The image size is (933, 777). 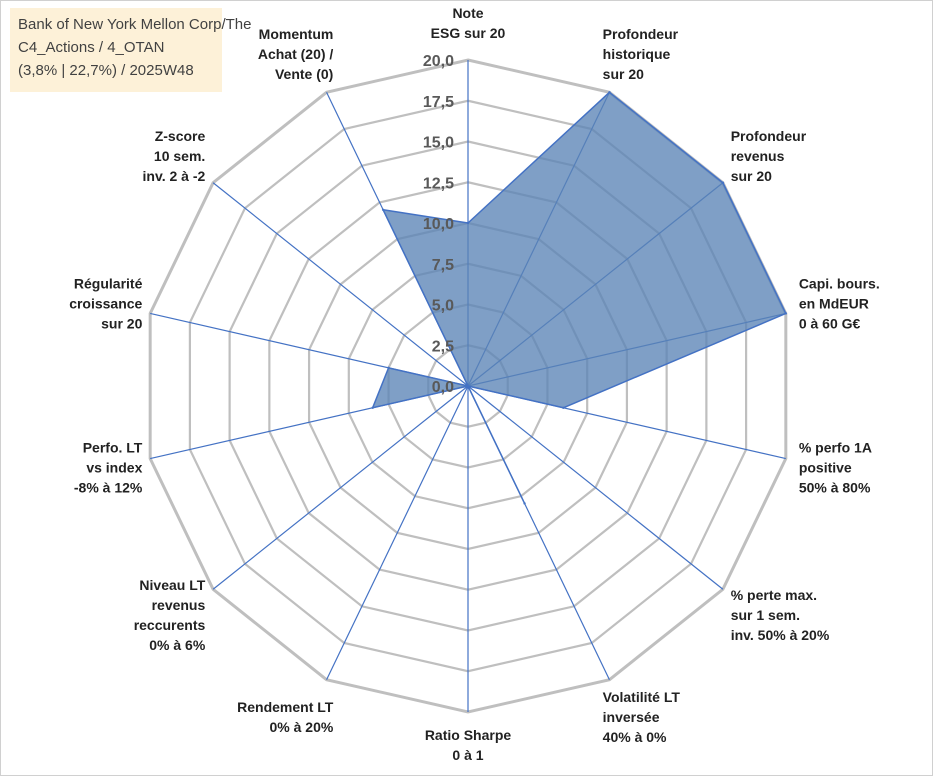 I want to click on axis-label: Capi. bours. en MdEUR 0 à 60 G€, so click(x=839, y=304).